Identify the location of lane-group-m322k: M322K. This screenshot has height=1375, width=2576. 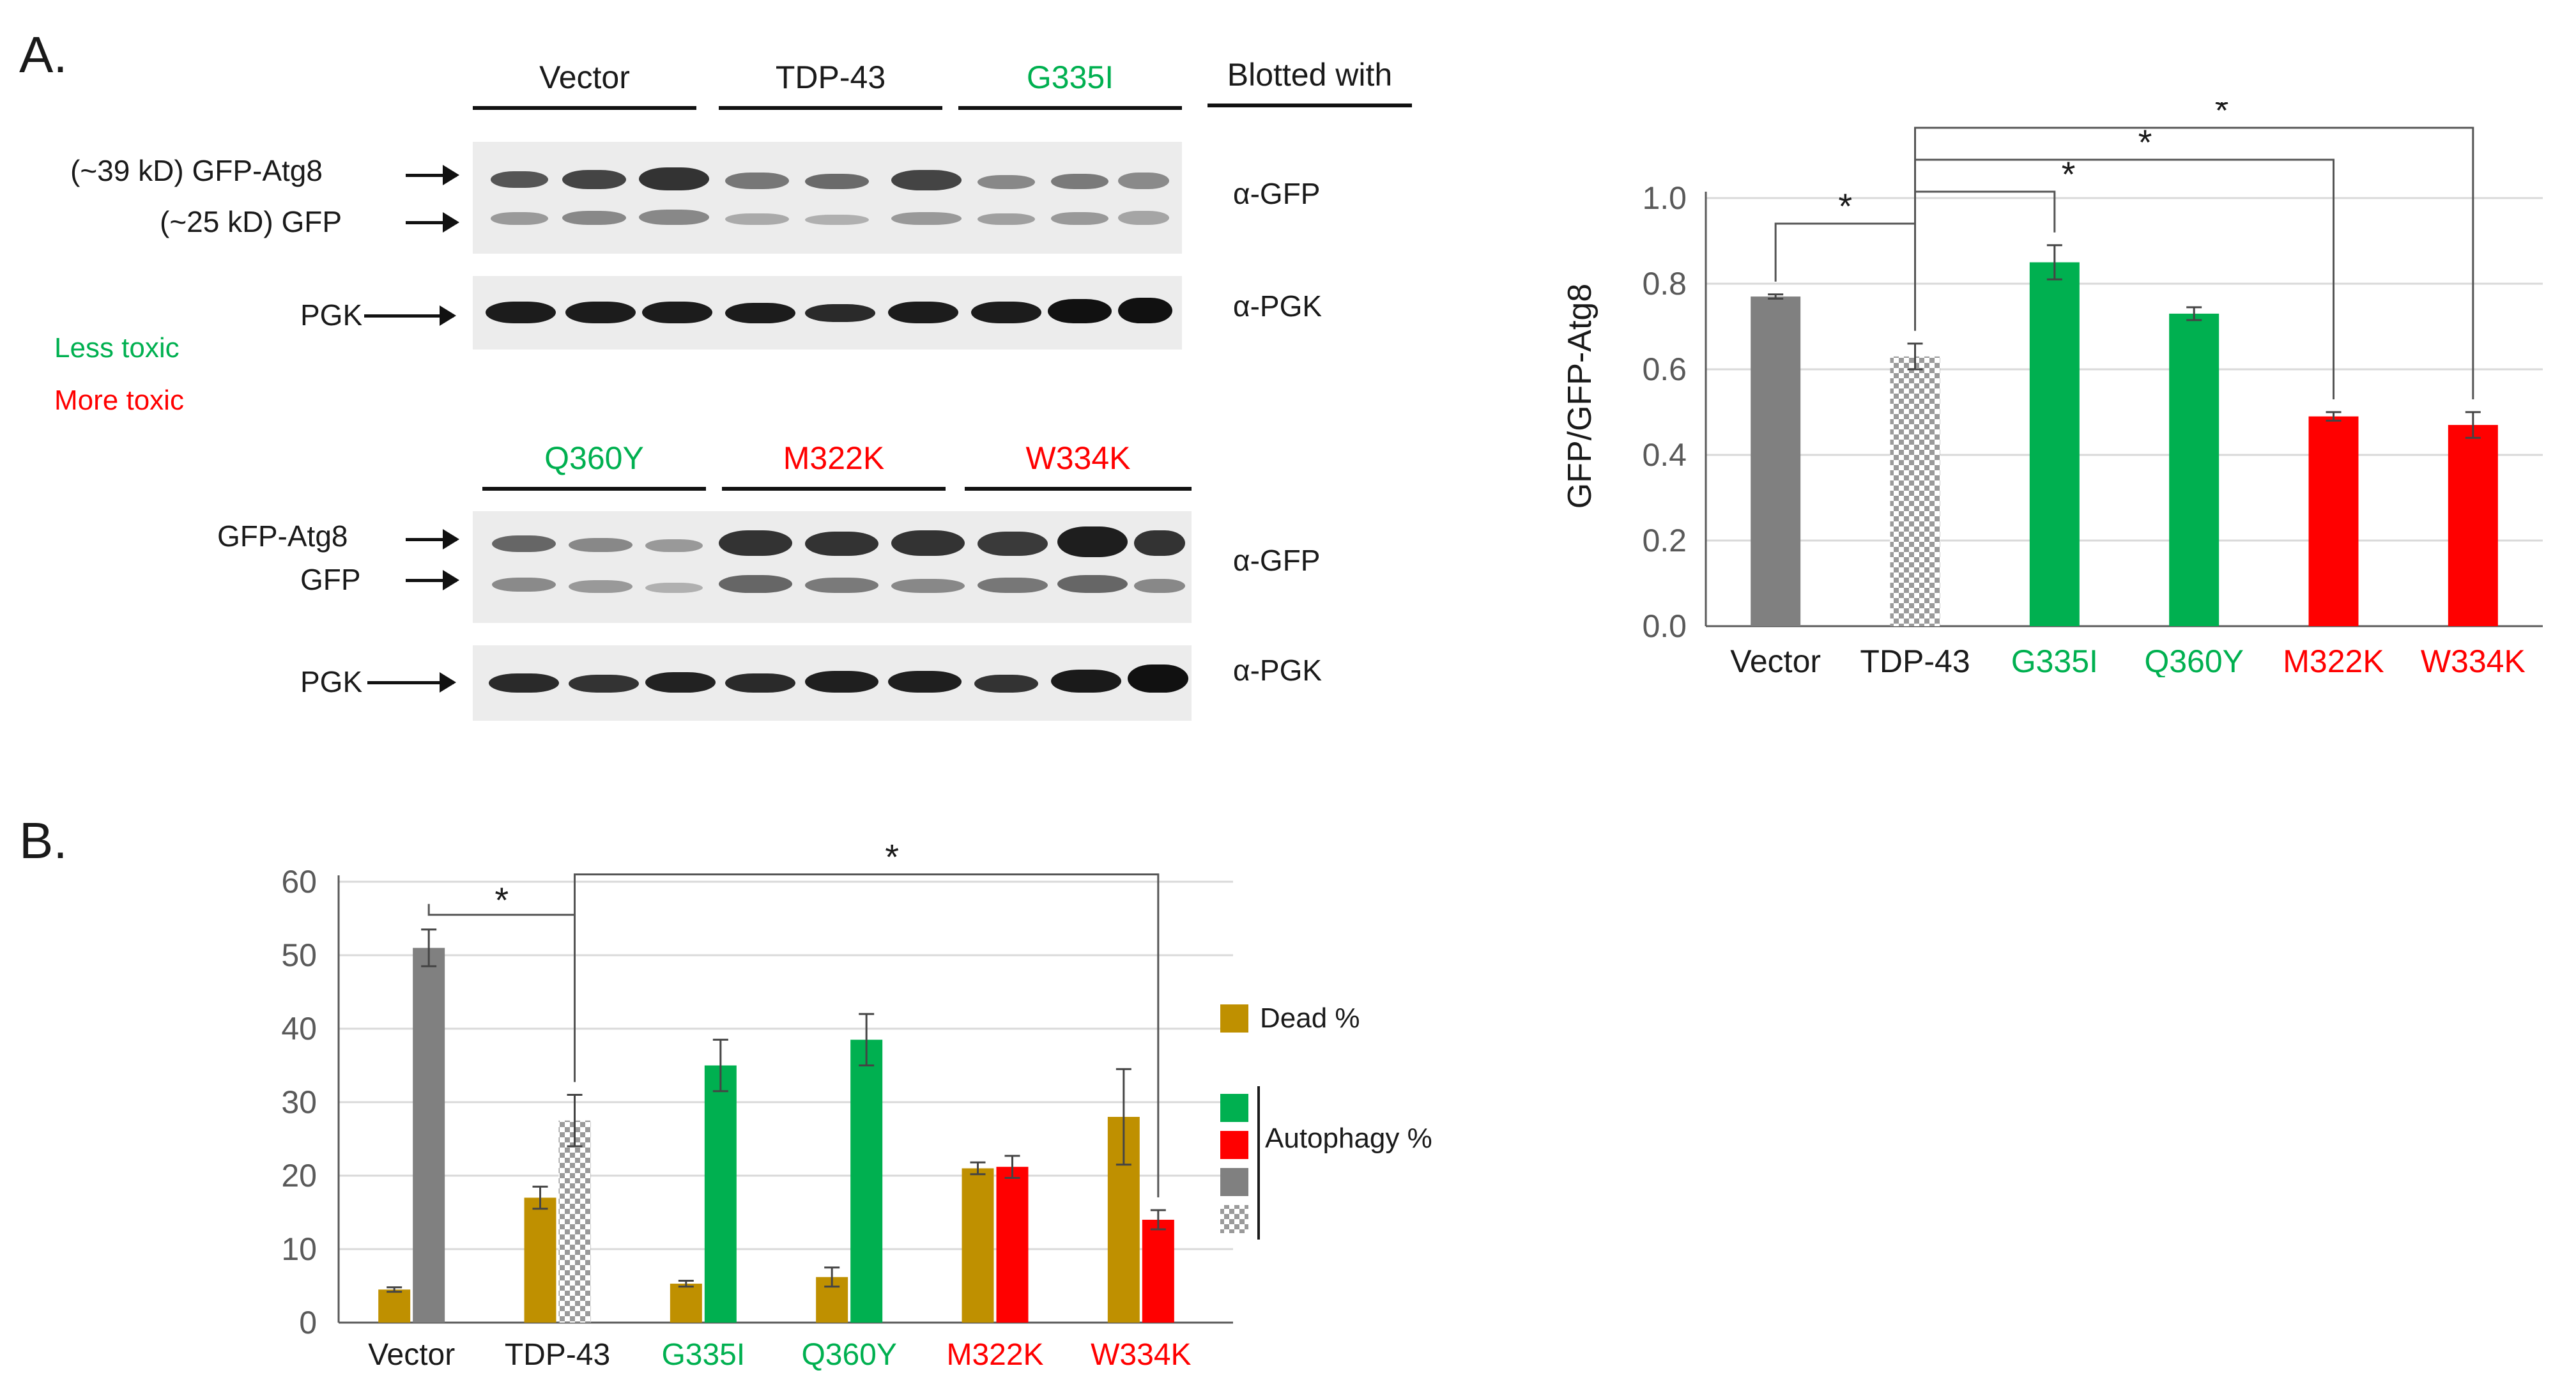
(834, 465).